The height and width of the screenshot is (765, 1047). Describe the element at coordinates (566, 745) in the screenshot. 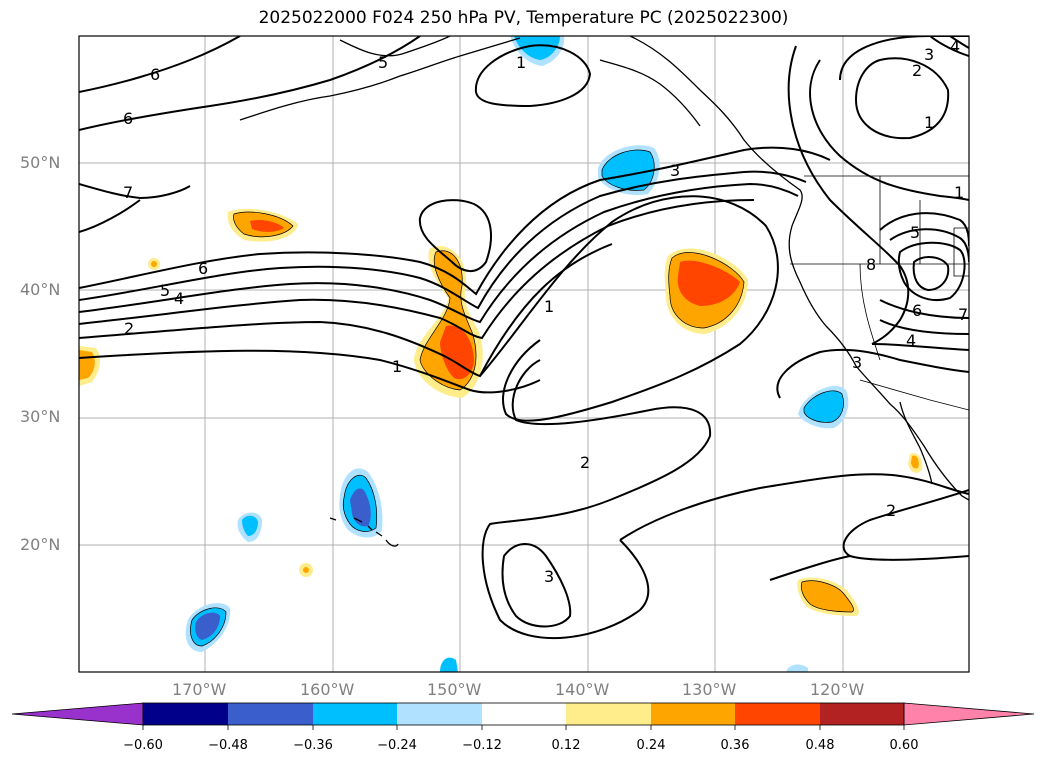

I see `colorbar-tick: 0.12` at that location.